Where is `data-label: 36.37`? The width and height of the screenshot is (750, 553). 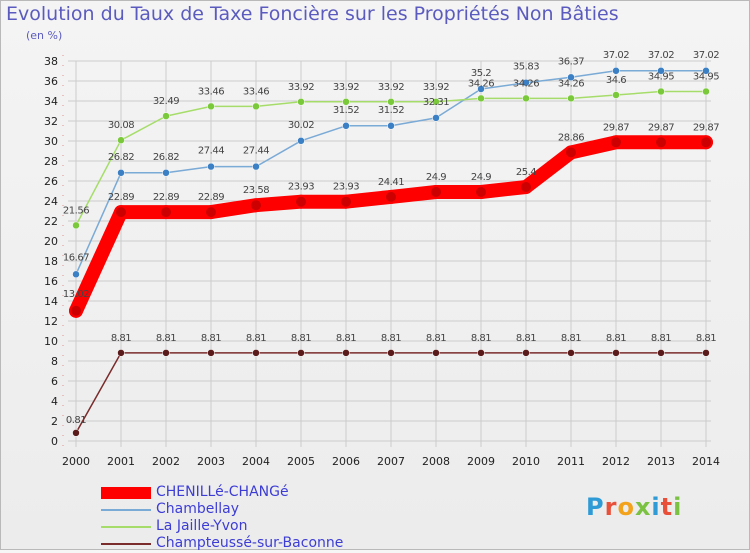 data-label: 36.37 is located at coordinates (571, 61).